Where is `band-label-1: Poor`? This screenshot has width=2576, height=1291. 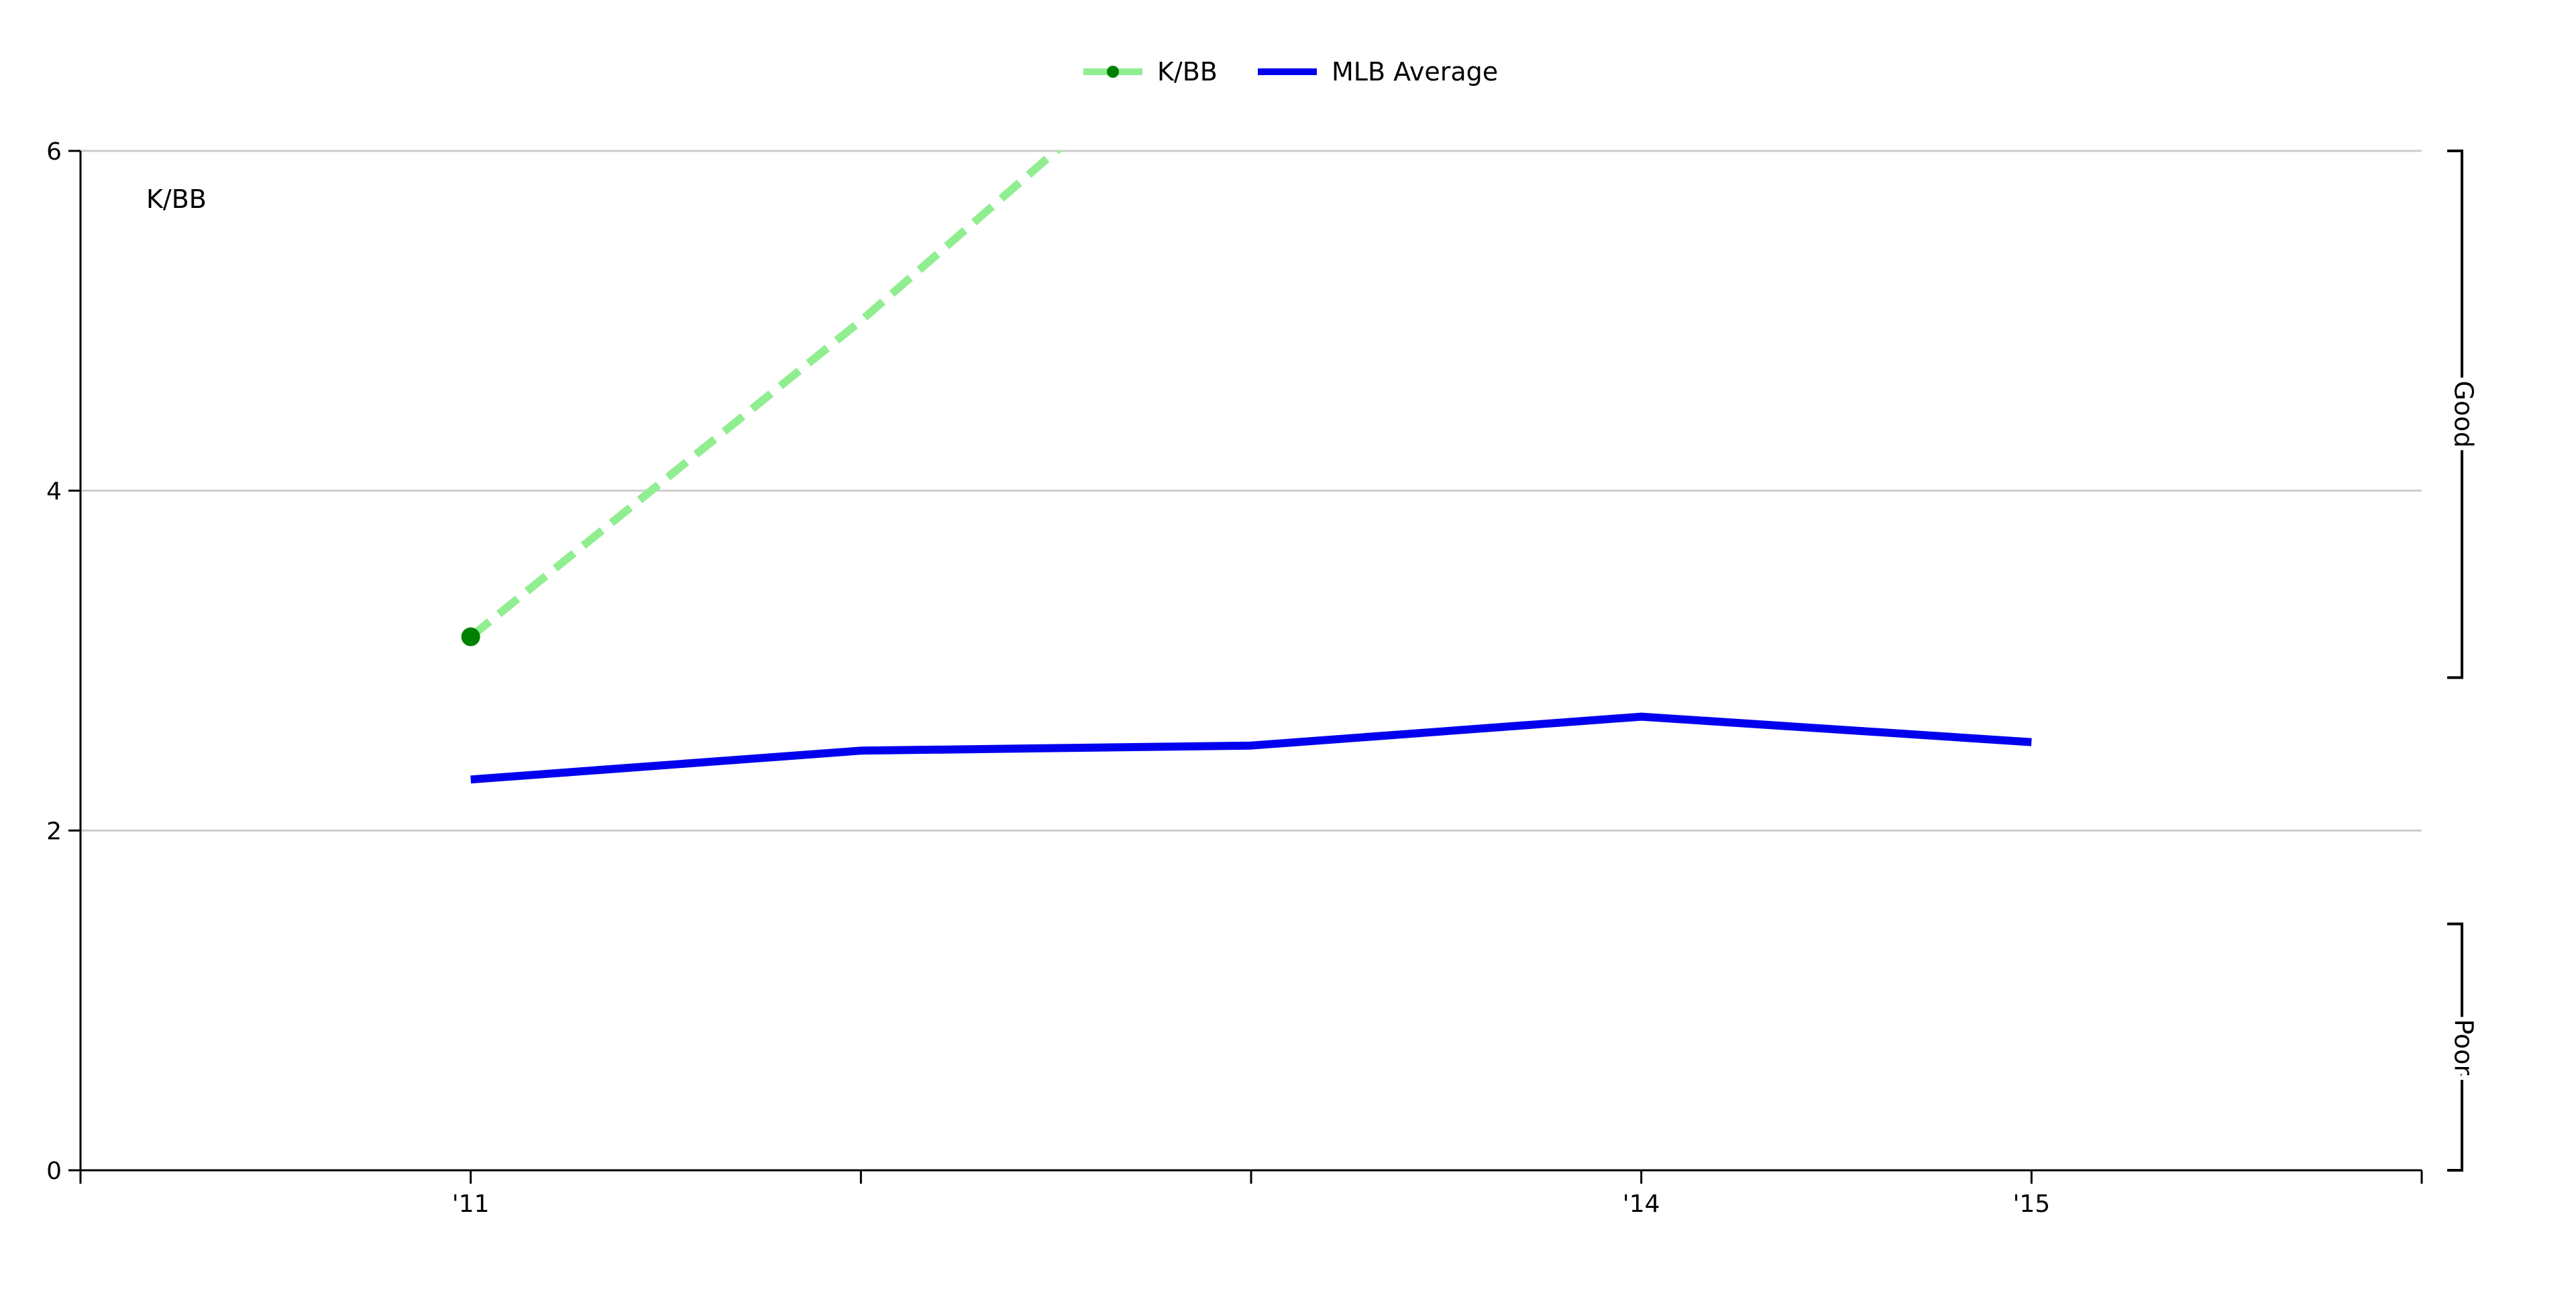
band-label-1: Poor is located at coordinates (2464, 1047).